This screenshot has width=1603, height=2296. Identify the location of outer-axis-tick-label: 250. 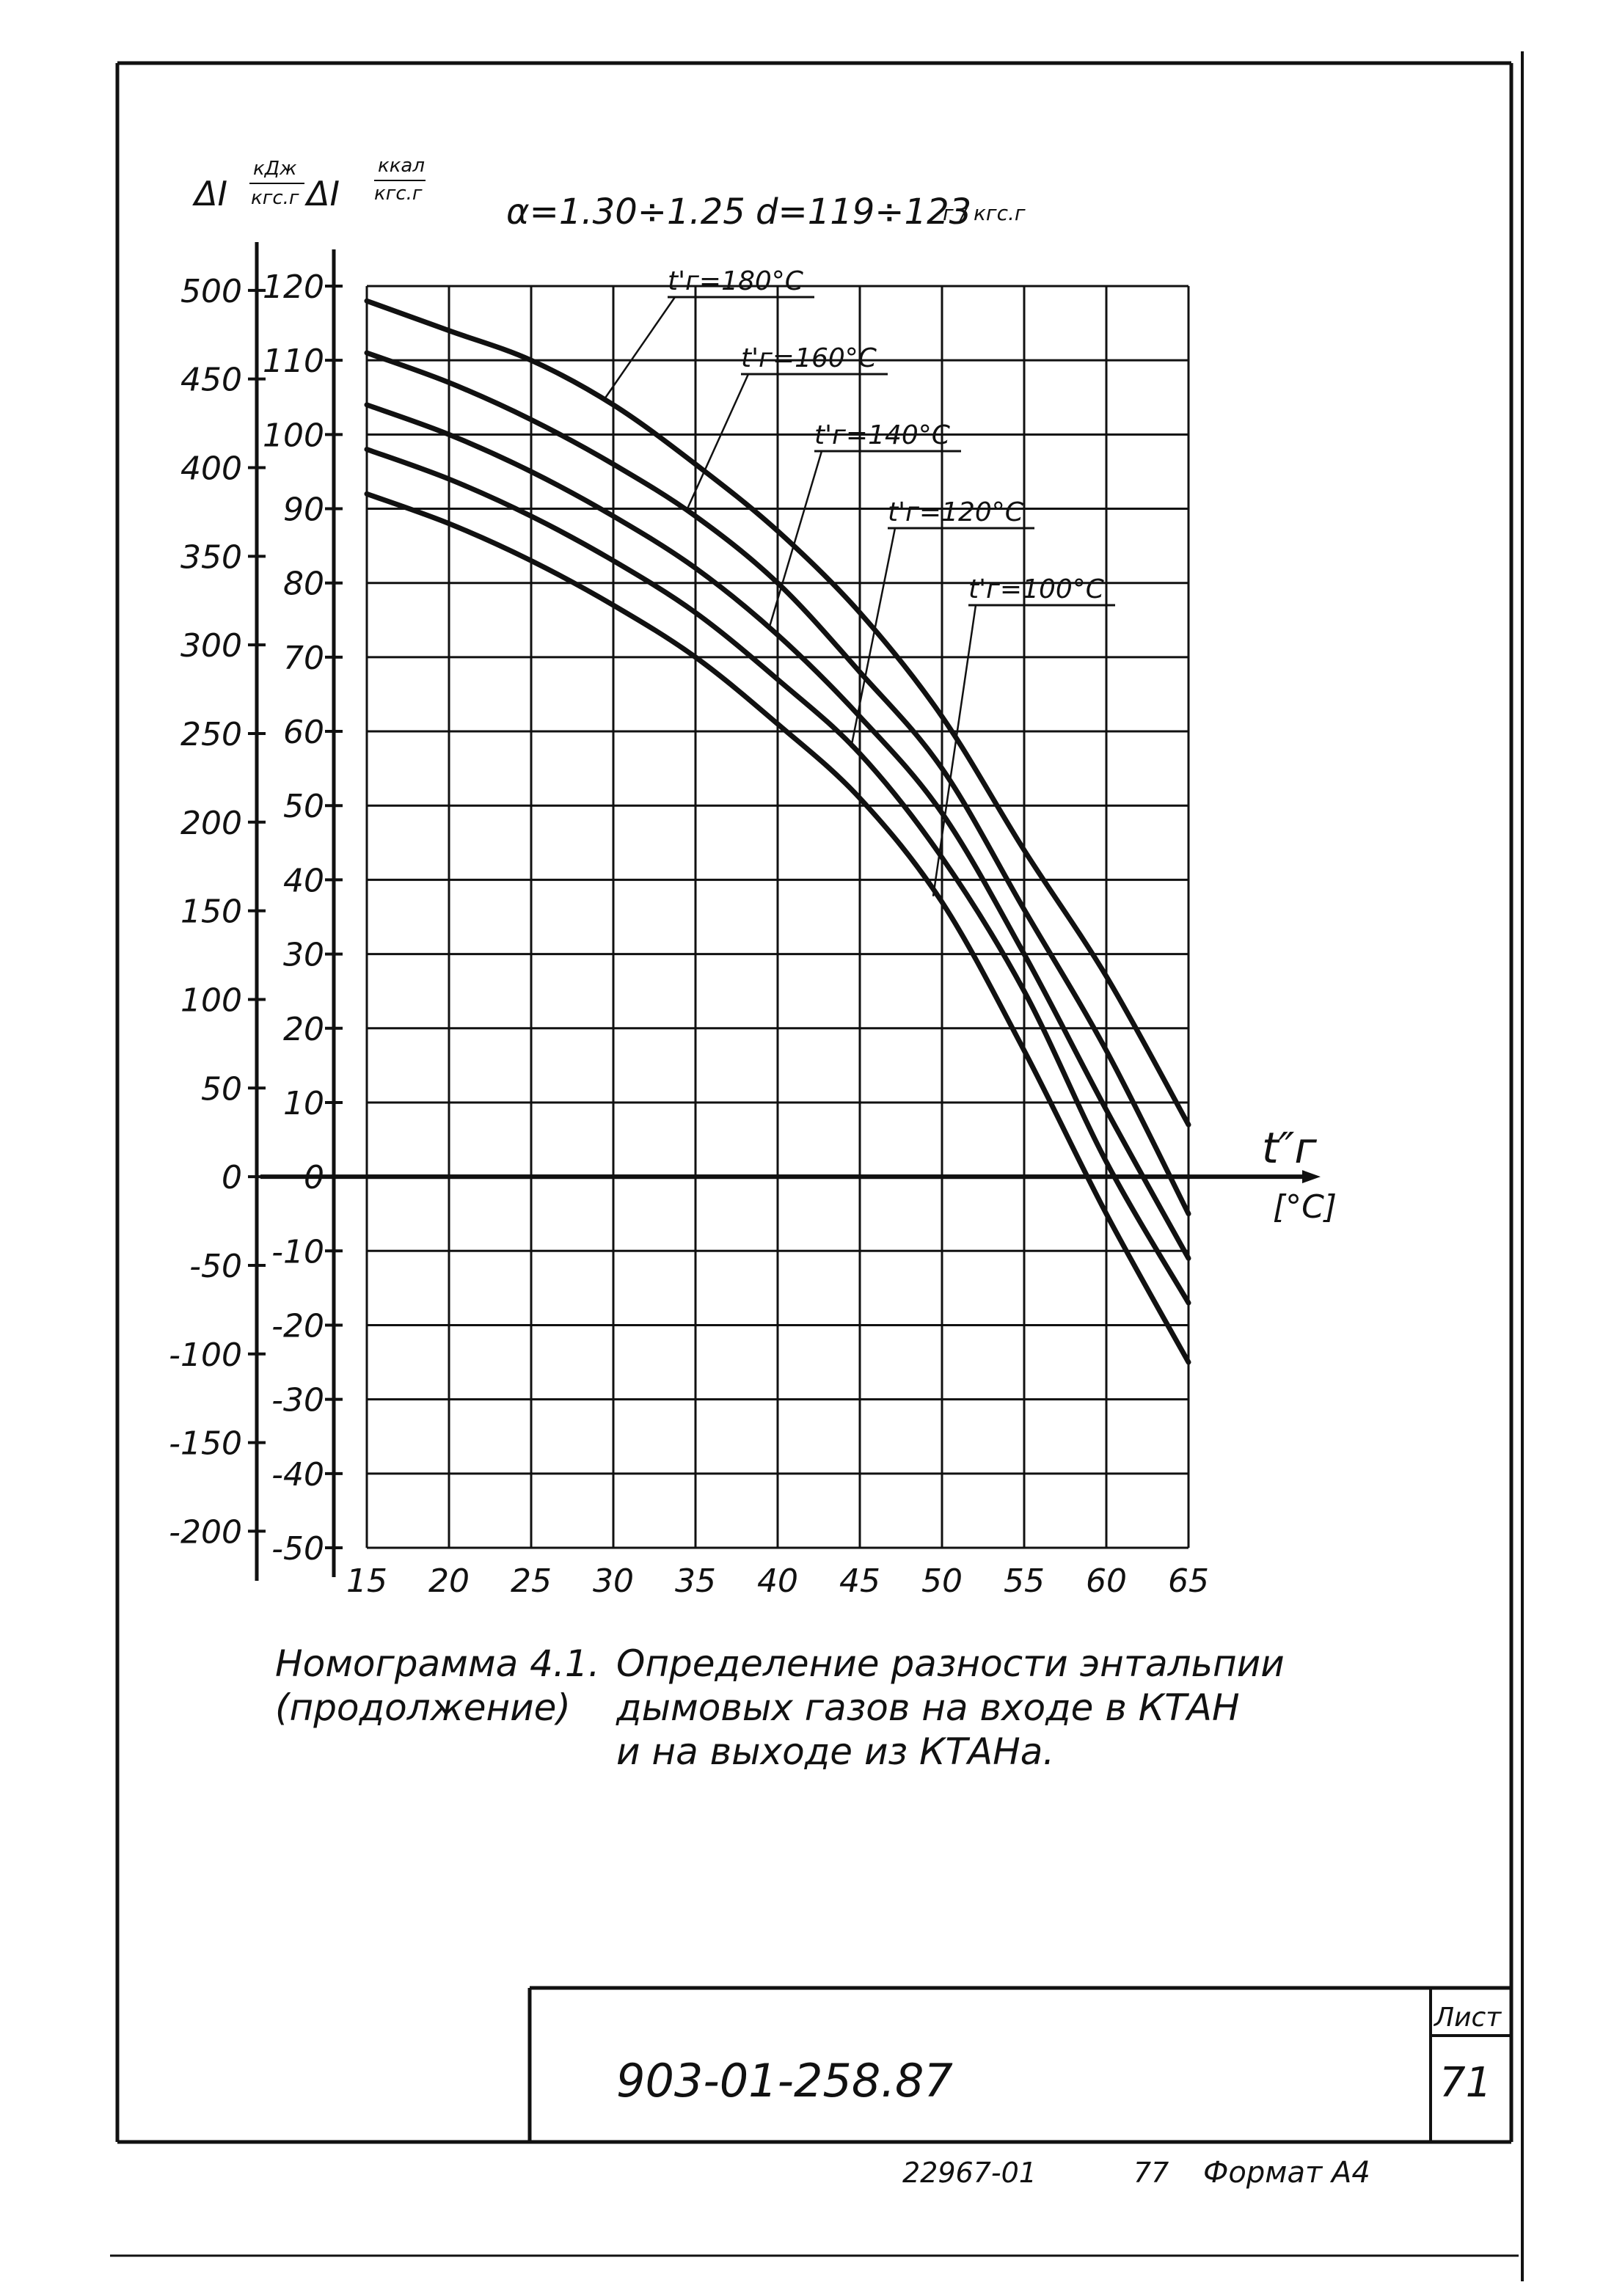
(211, 734).